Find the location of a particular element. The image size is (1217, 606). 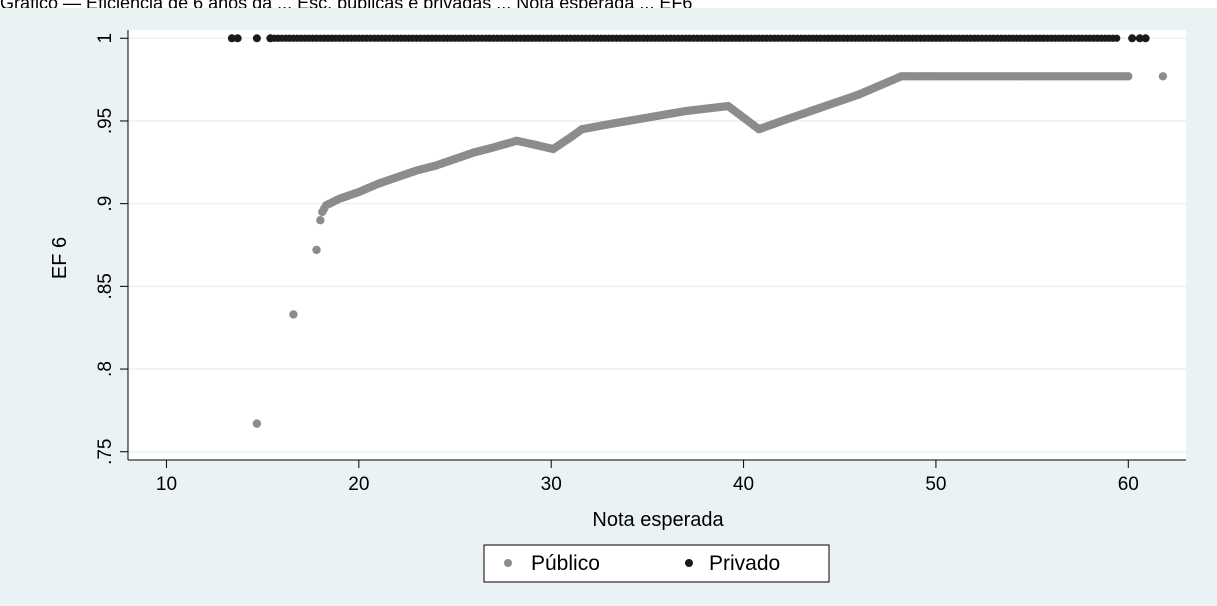

x-tick-label: 20 is located at coordinates (358, 484).